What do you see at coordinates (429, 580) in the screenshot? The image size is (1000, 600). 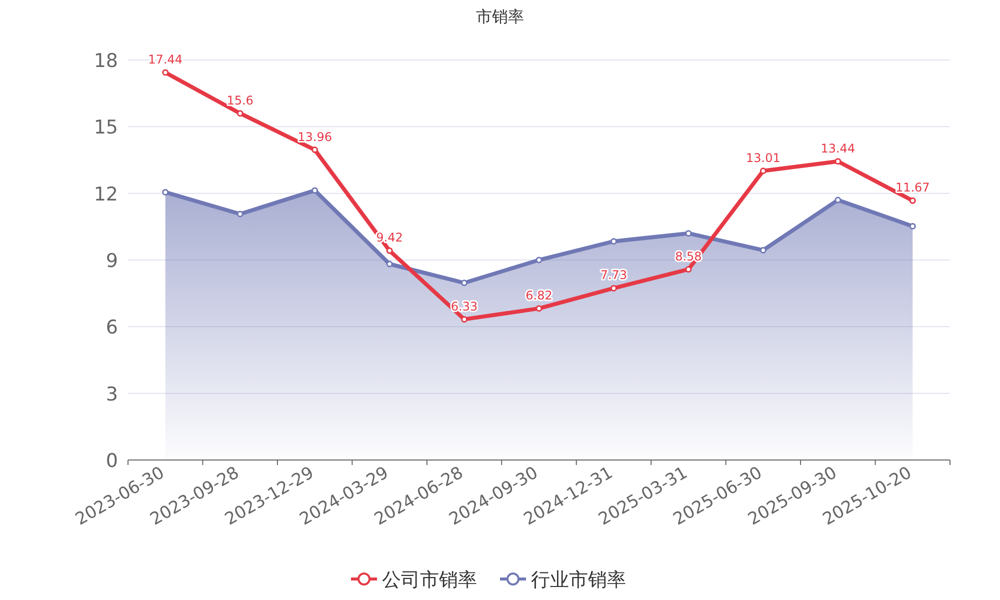 I see `legend-label: 公司市销率` at bounding box center [429, 580].